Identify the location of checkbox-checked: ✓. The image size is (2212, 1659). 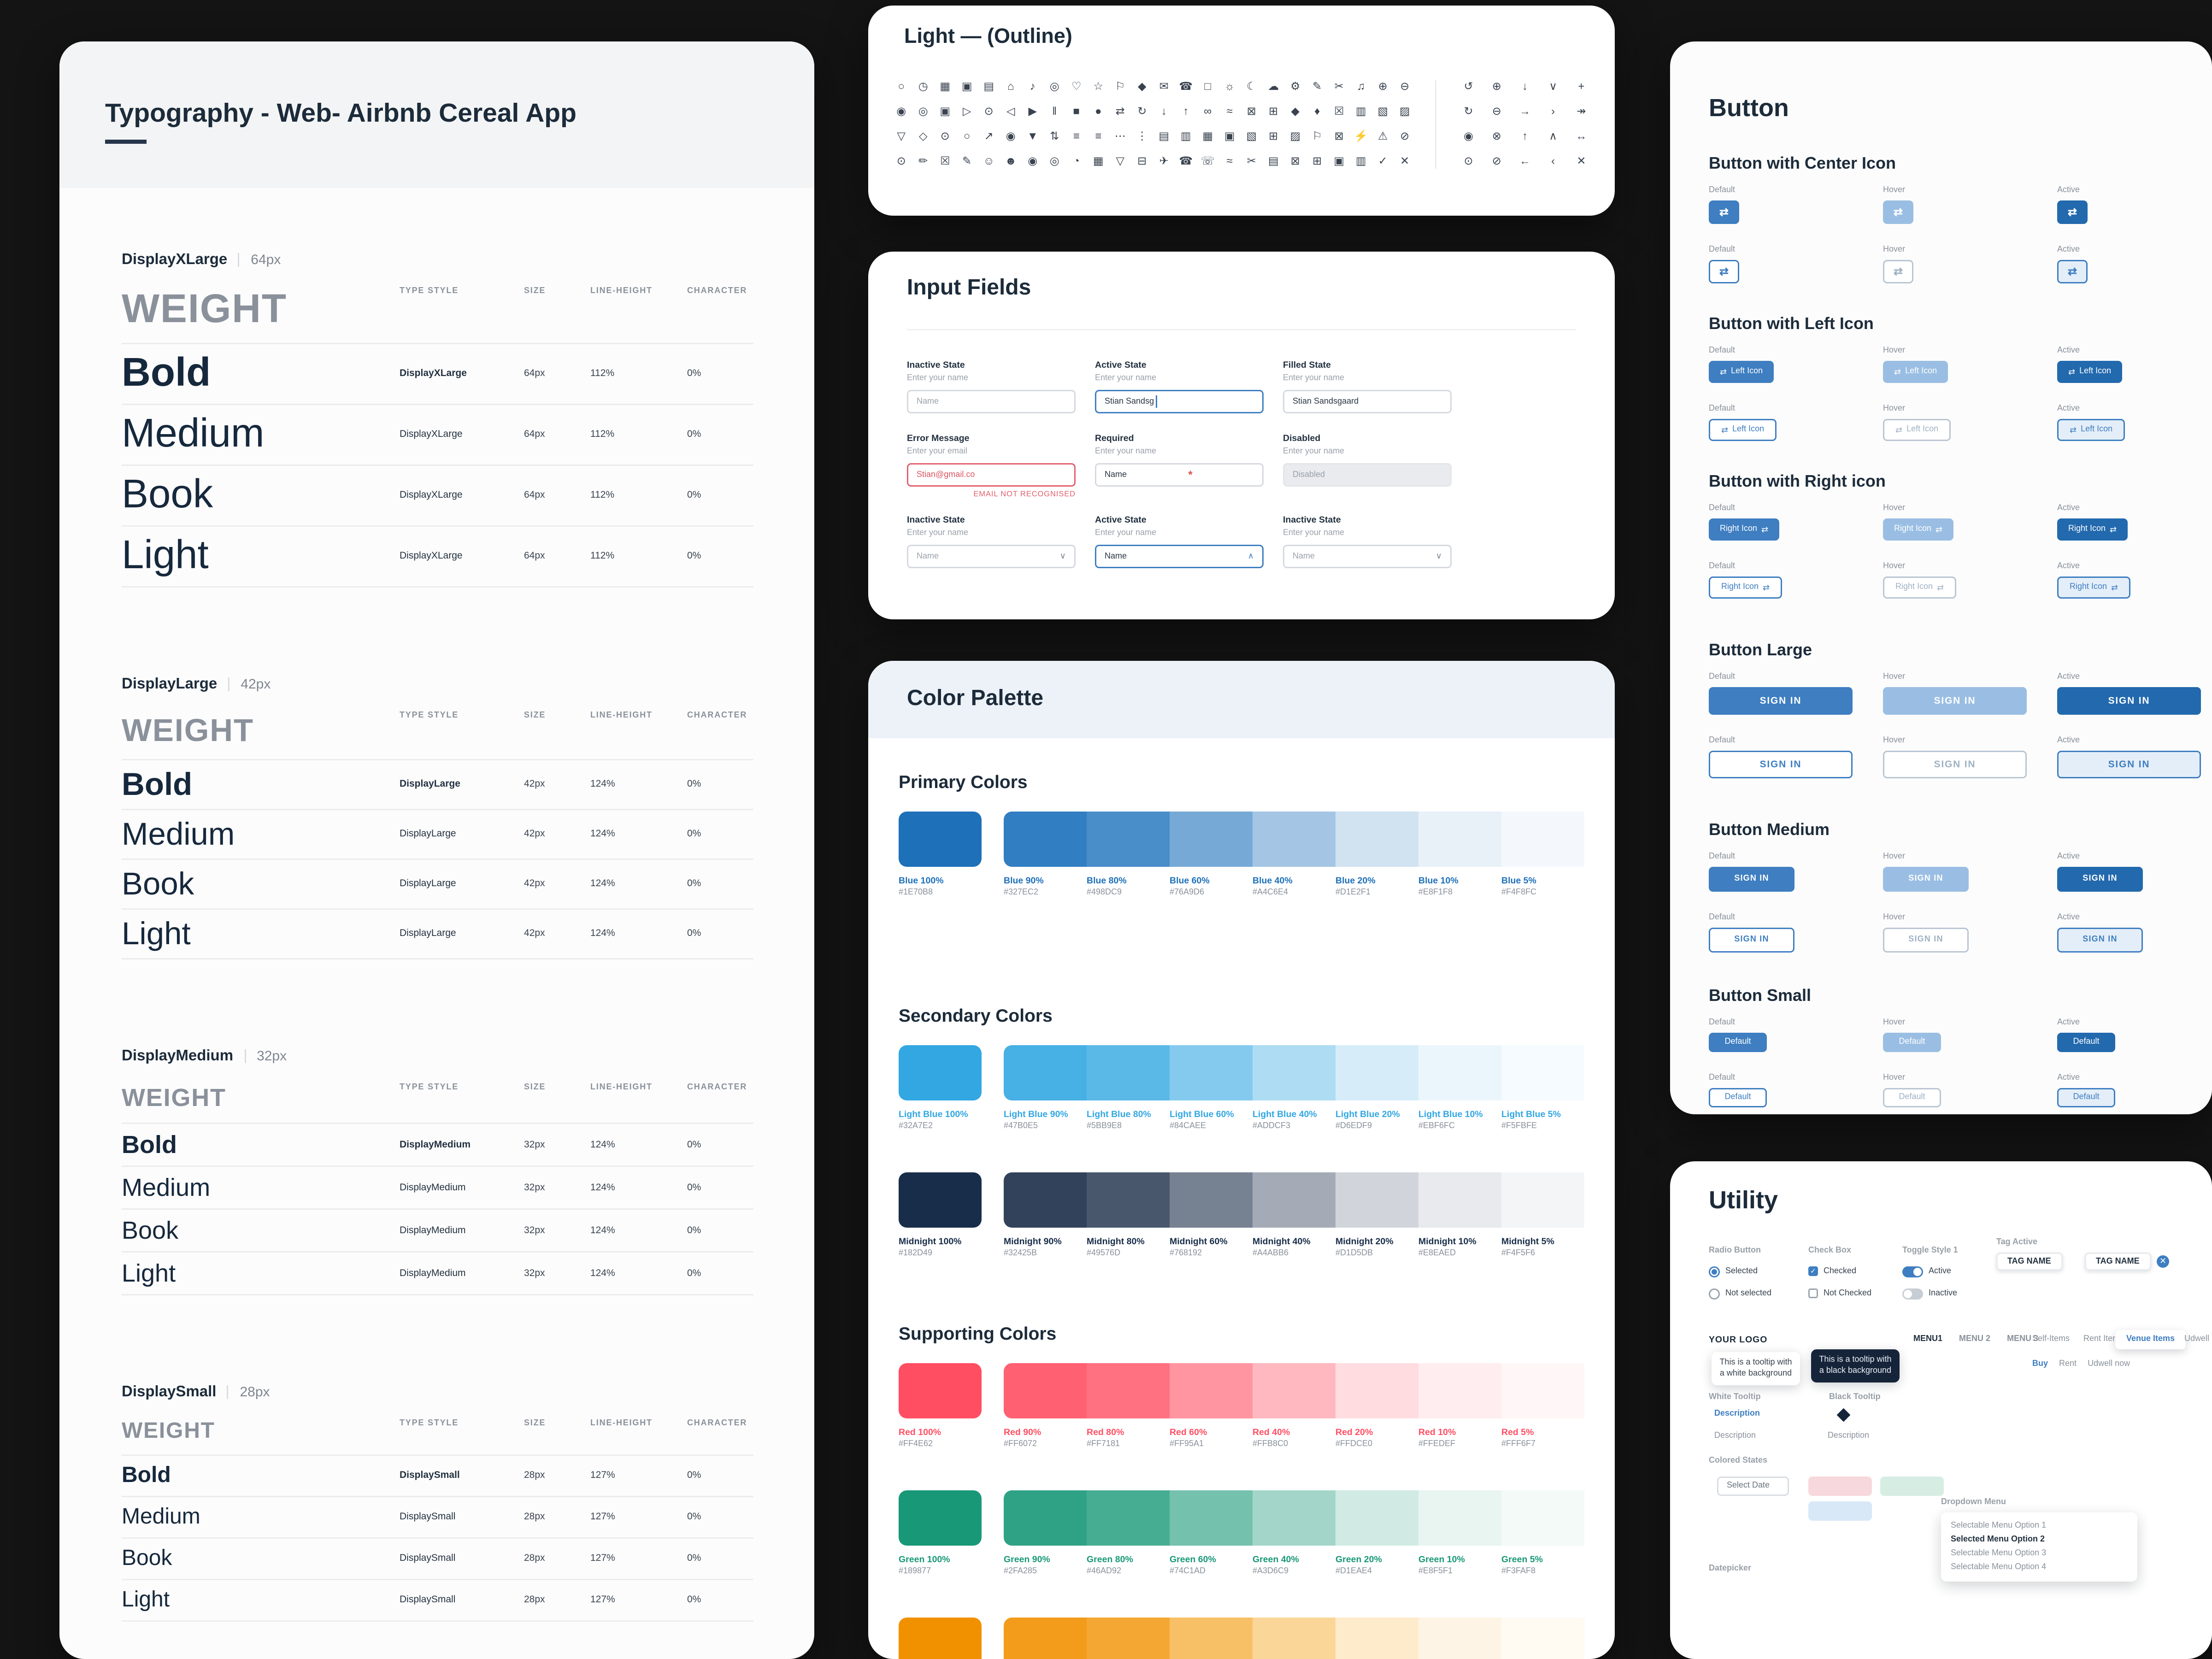
(1813, 1271).